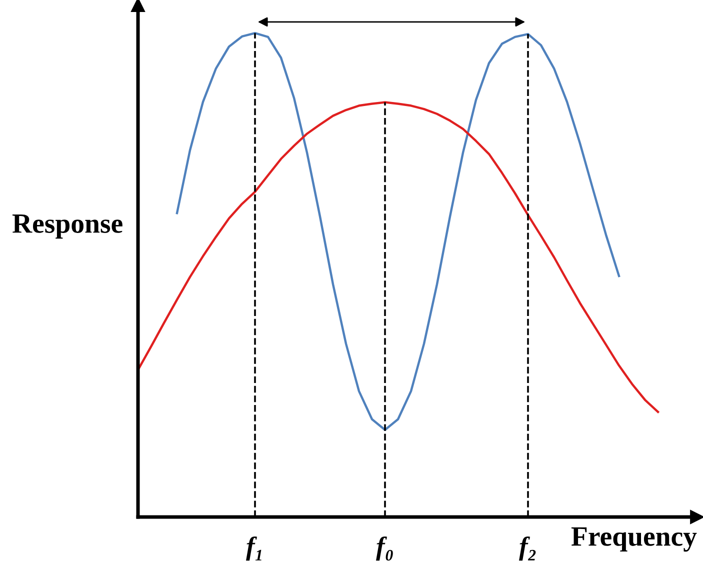 The image size is (703, 567). Describe the element at coordinates (384, 548) in the screenshot. I see `x-tick-label: f₀` at that location.